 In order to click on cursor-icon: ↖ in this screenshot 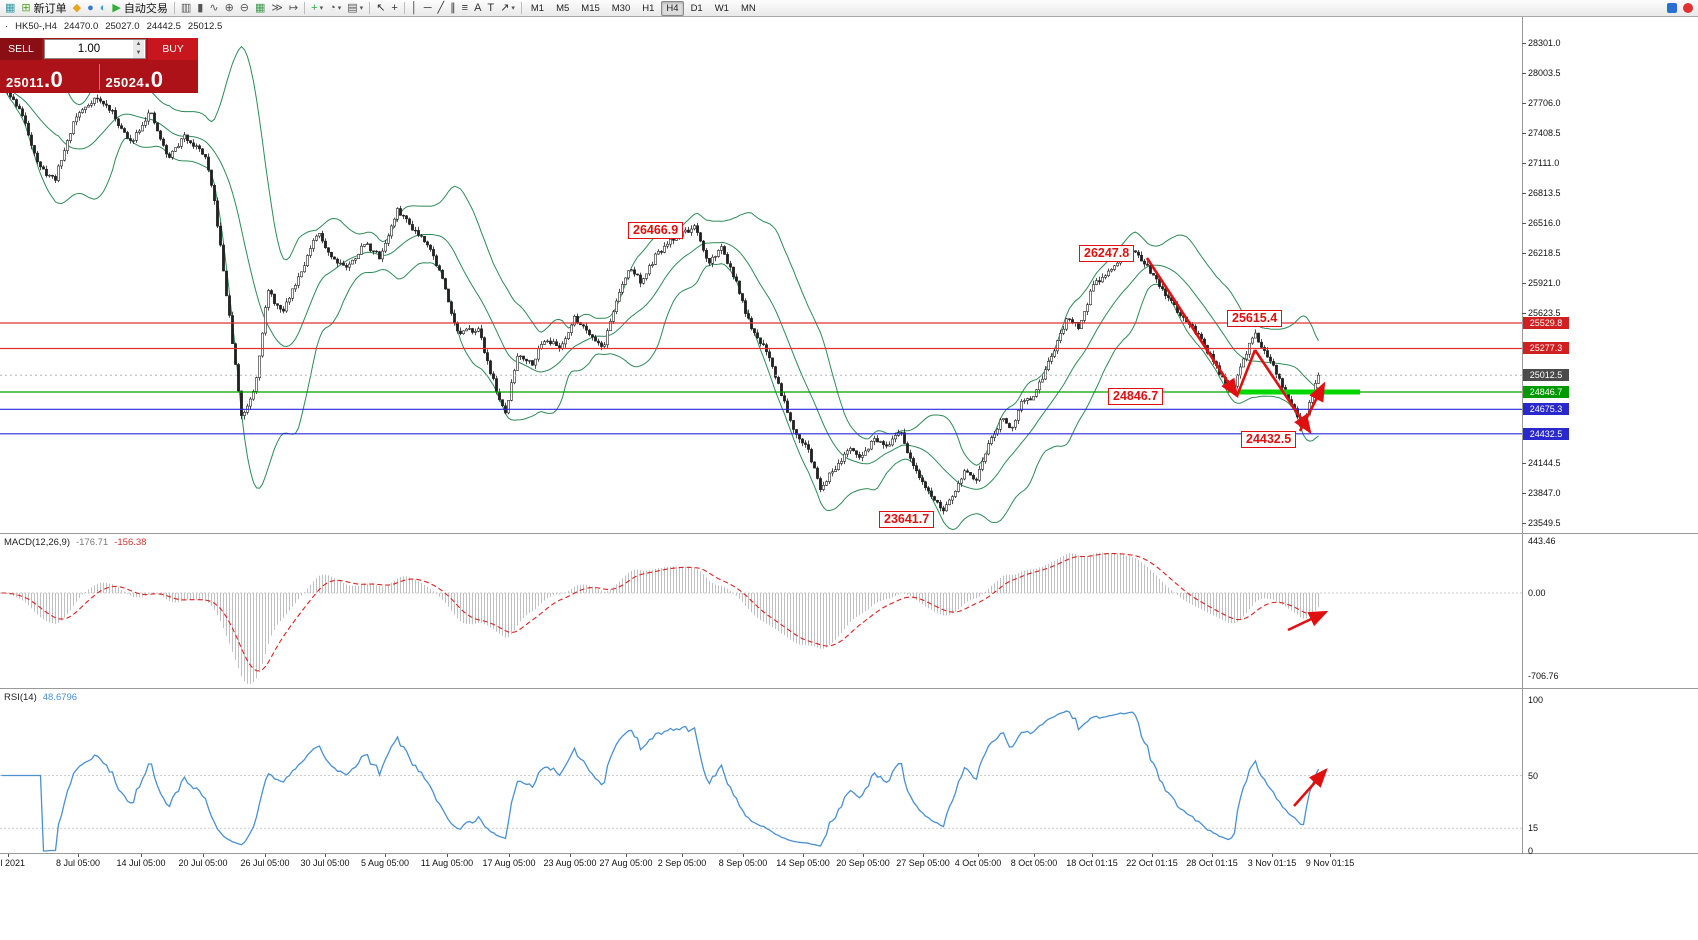, I will do `click(380, 8)`.